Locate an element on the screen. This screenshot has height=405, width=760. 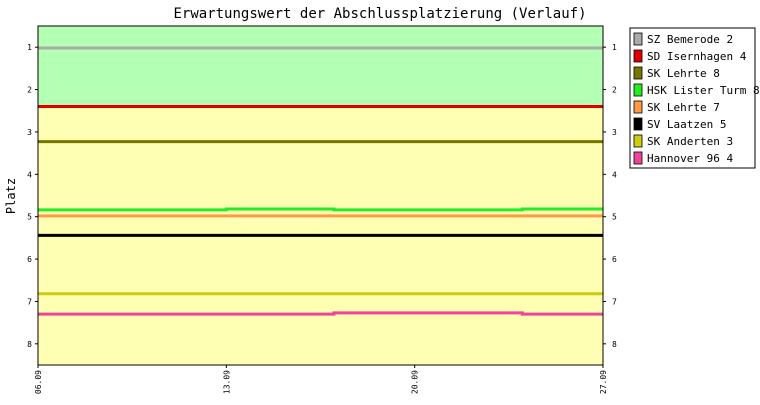
x-tick-label: 27.09 is located at coordinates (603, 382).